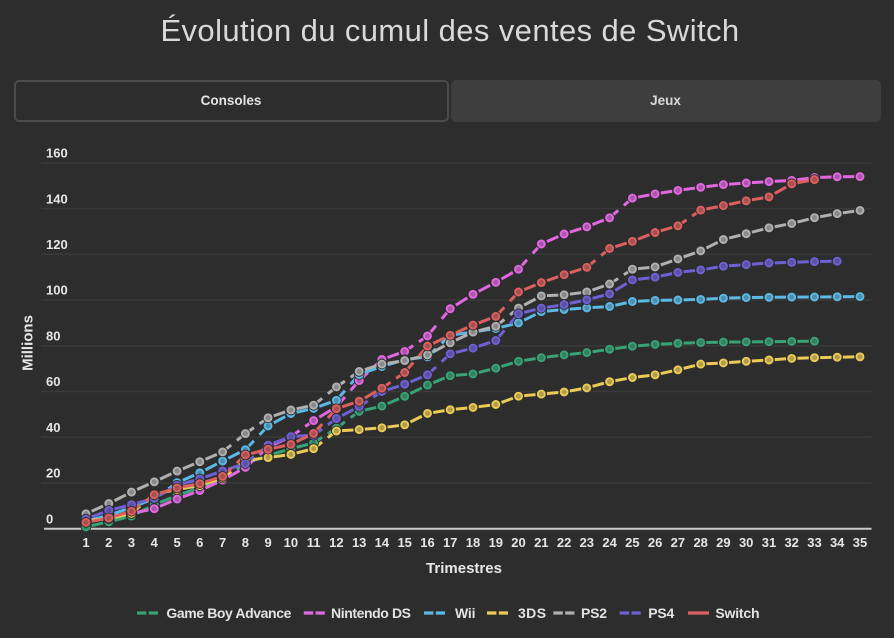 This screenshot has width=894, height=638. Describe the element at coordinates (587, 542) in the screenshot. I see `svg-text: 23` at that location.